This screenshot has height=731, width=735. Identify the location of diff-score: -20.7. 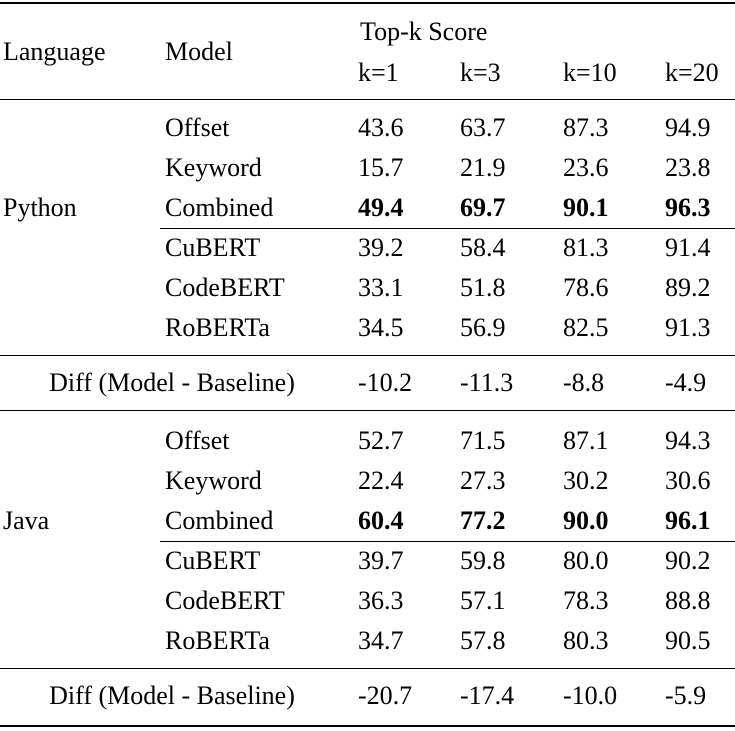
(385, 695).